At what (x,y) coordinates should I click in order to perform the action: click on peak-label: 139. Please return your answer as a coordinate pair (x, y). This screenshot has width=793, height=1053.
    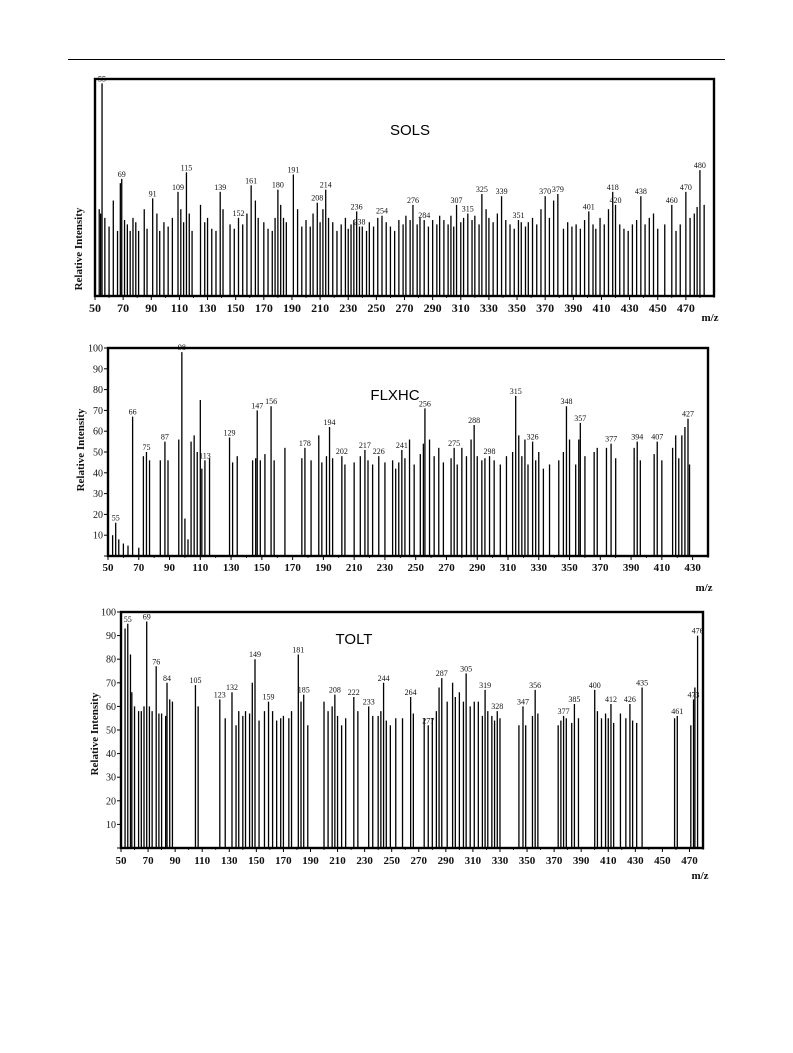
    Looking at the image, I should click on (220, 187).